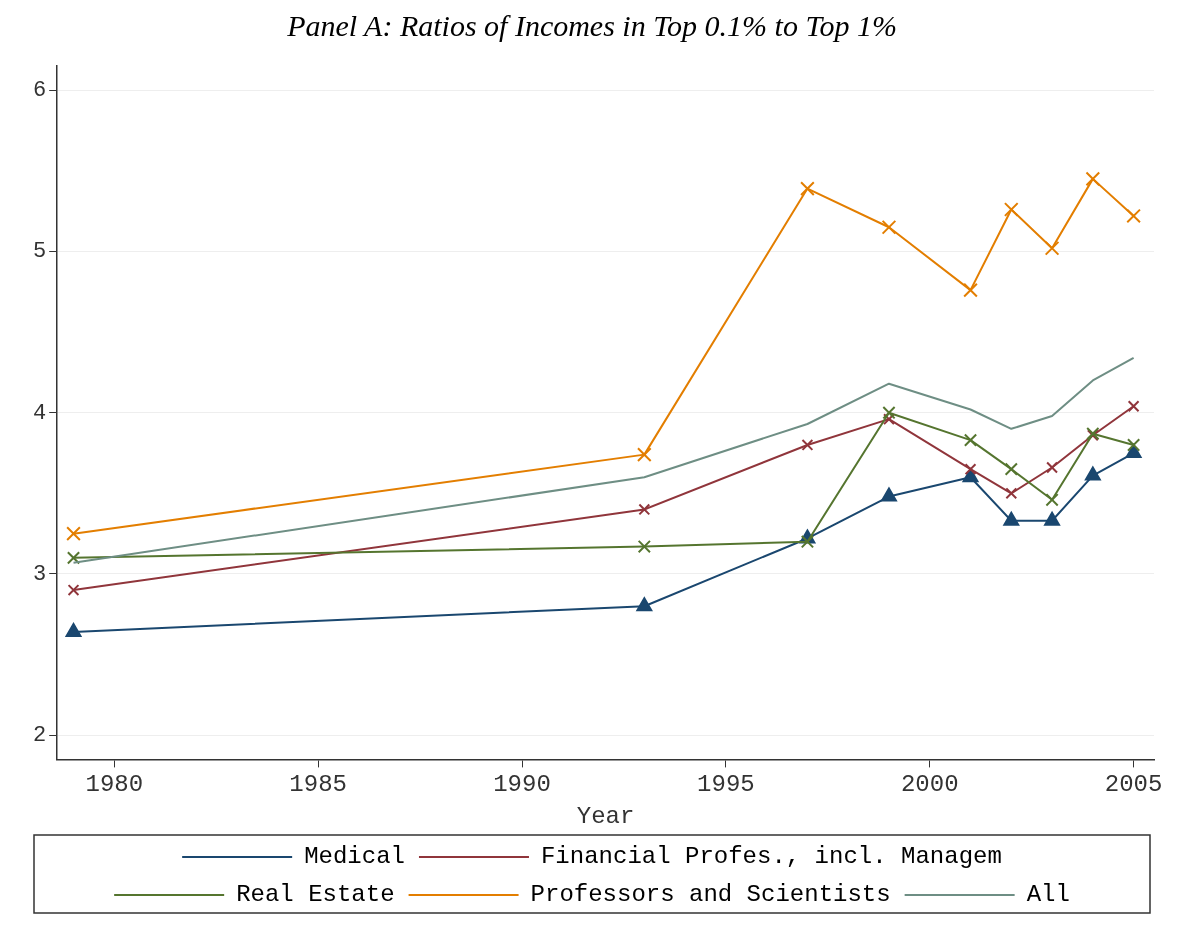  What do you see at coordinates (605, 816) in the screenshot?
I see `x-axis-title: Year` at bounding box center [605, 816].